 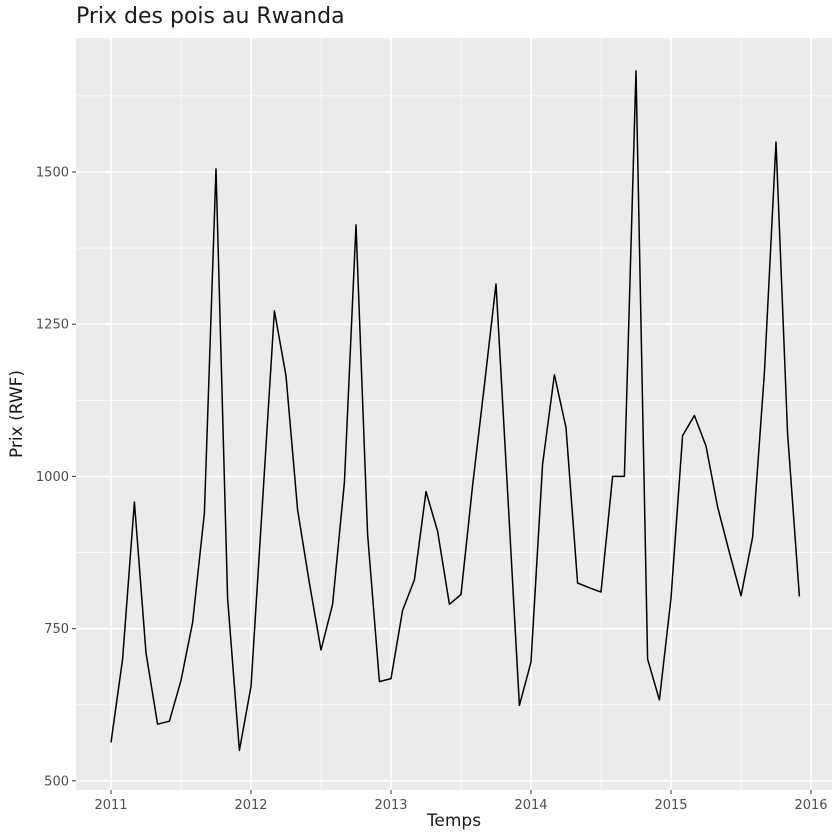 What do you see at coordinates (460, 805) in the screenshot?
I see `x-tick-labels: 2011 2012 2013 2014 2015 2016` at bounding box center [460, 805].